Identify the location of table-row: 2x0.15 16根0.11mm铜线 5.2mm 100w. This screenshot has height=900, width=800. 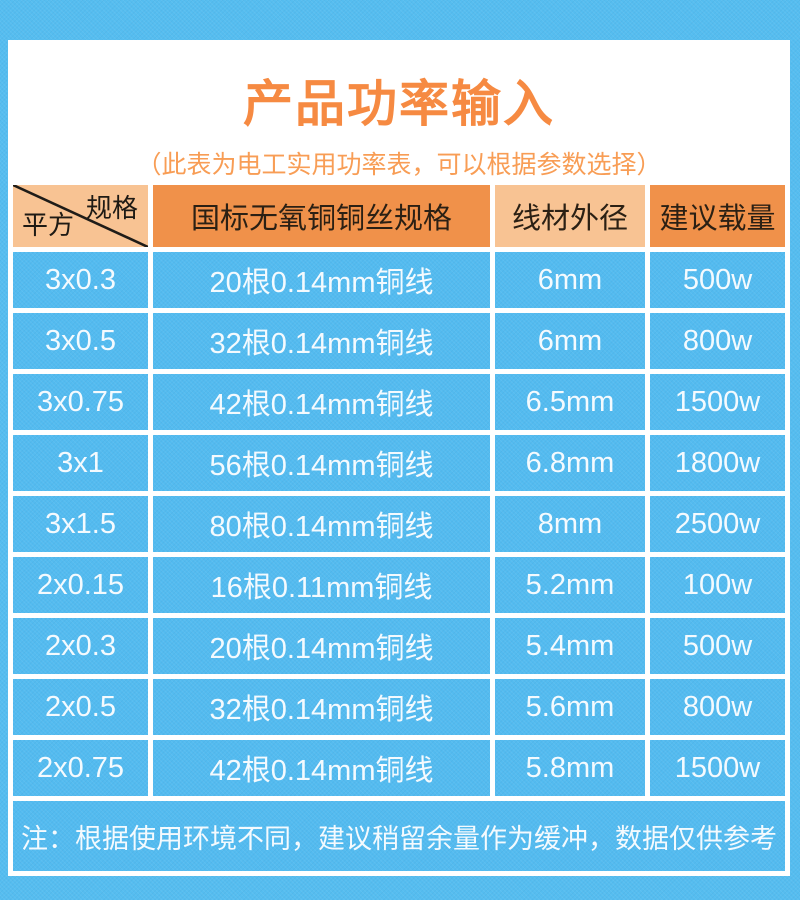
(399, 585).